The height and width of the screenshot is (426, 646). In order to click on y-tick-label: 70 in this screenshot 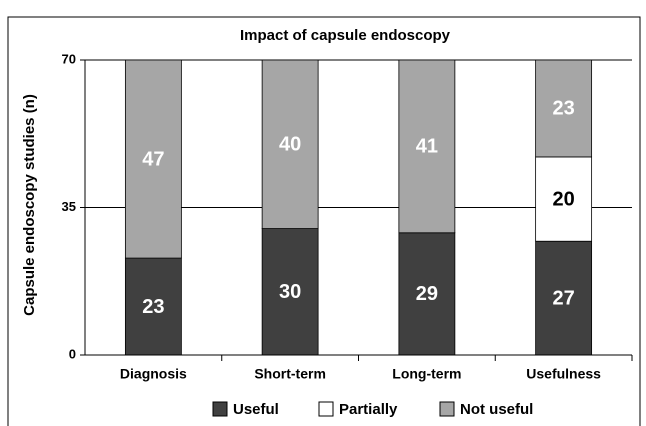, I will do `click(69, 58)`.